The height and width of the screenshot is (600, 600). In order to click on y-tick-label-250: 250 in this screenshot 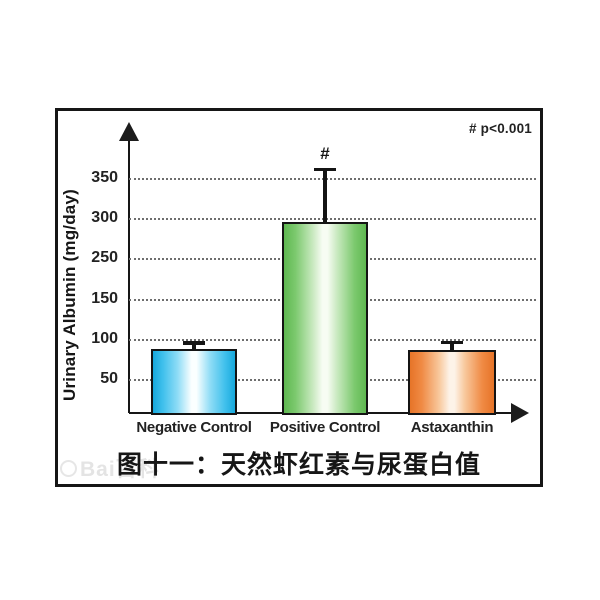, I will do `click(104, 258)`.